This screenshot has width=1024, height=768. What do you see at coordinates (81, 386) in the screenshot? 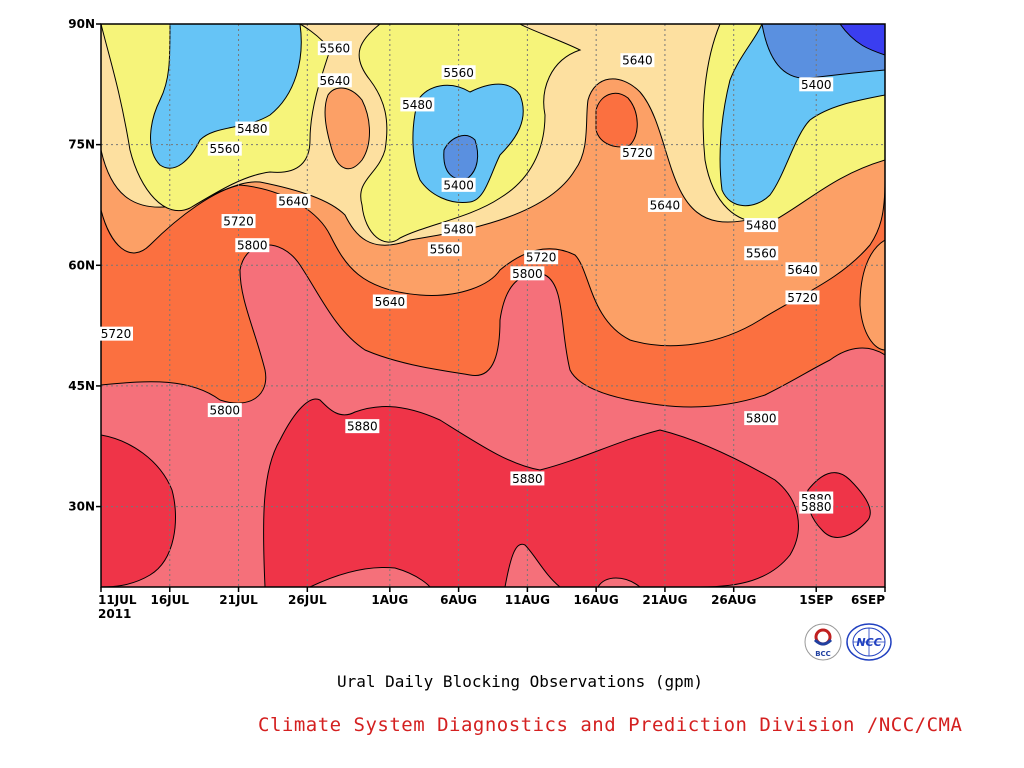
I see `y-tick-label-3: 45N` at bounding box center [81, 386].